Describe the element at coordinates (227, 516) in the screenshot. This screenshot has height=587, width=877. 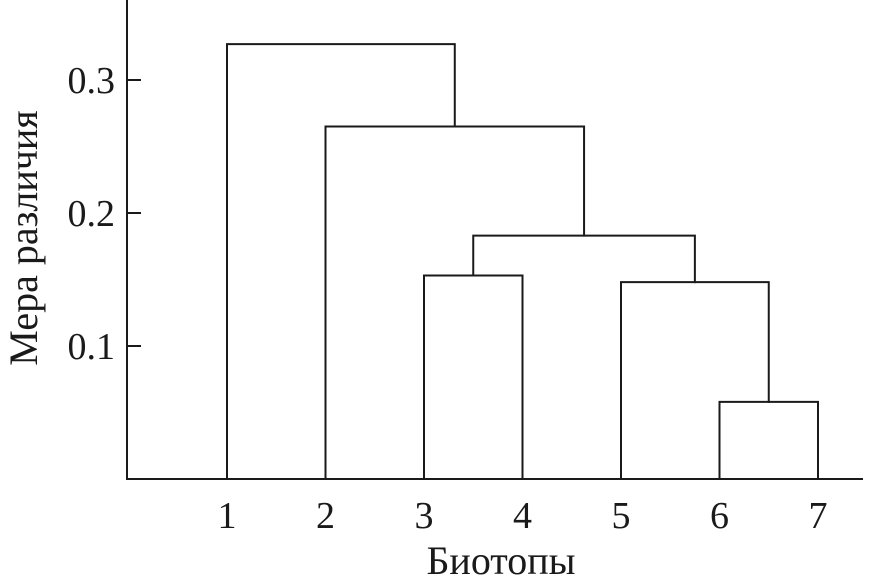
I see `x-tick-label-1: 1` at that location.